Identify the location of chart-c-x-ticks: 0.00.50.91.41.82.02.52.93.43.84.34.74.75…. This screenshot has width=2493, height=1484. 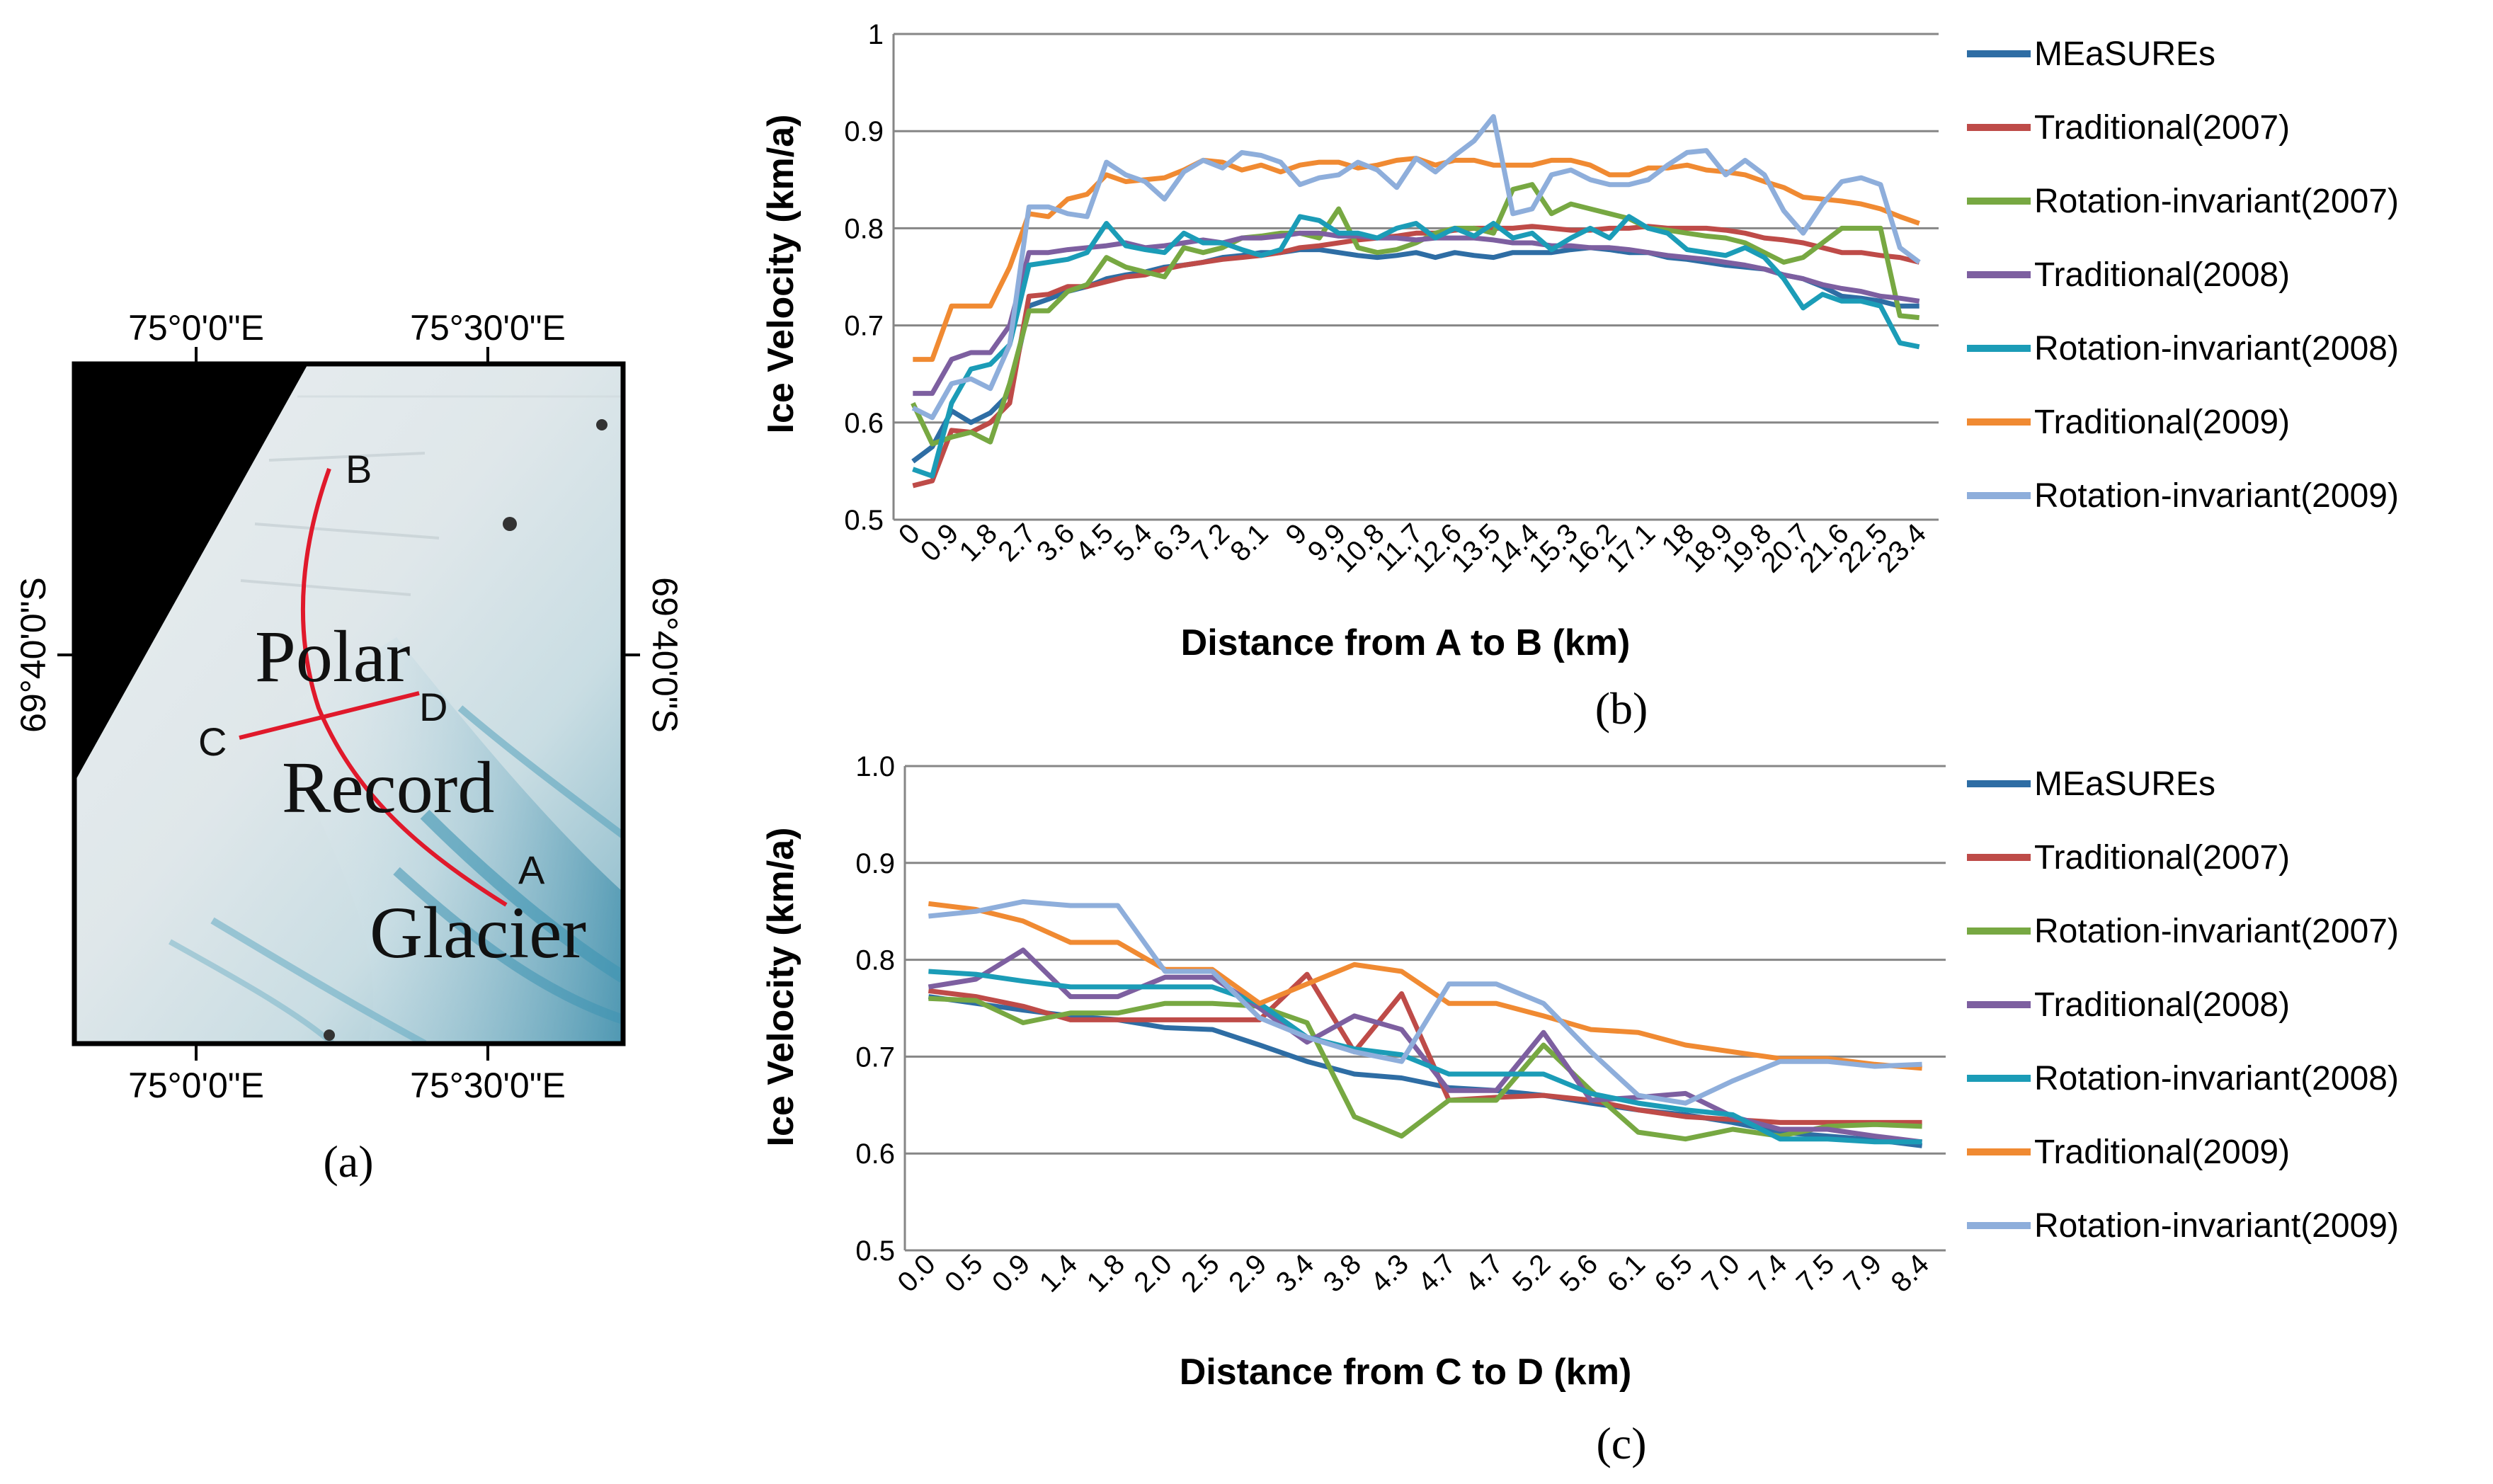
(1413, 1273).